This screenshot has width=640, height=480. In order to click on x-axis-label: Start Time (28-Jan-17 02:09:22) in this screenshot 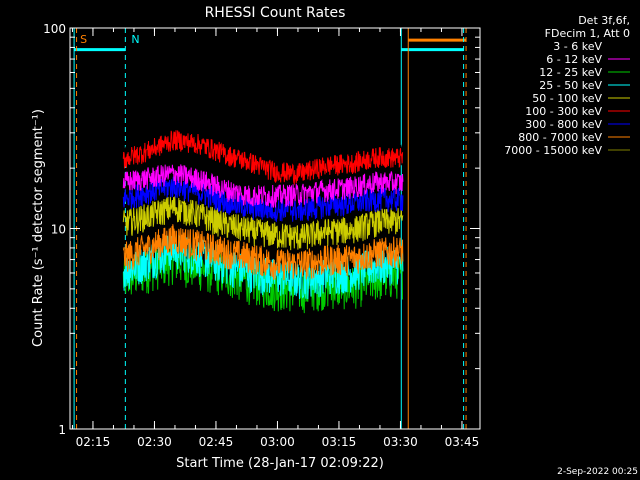, I will do `click(280, 463)`.